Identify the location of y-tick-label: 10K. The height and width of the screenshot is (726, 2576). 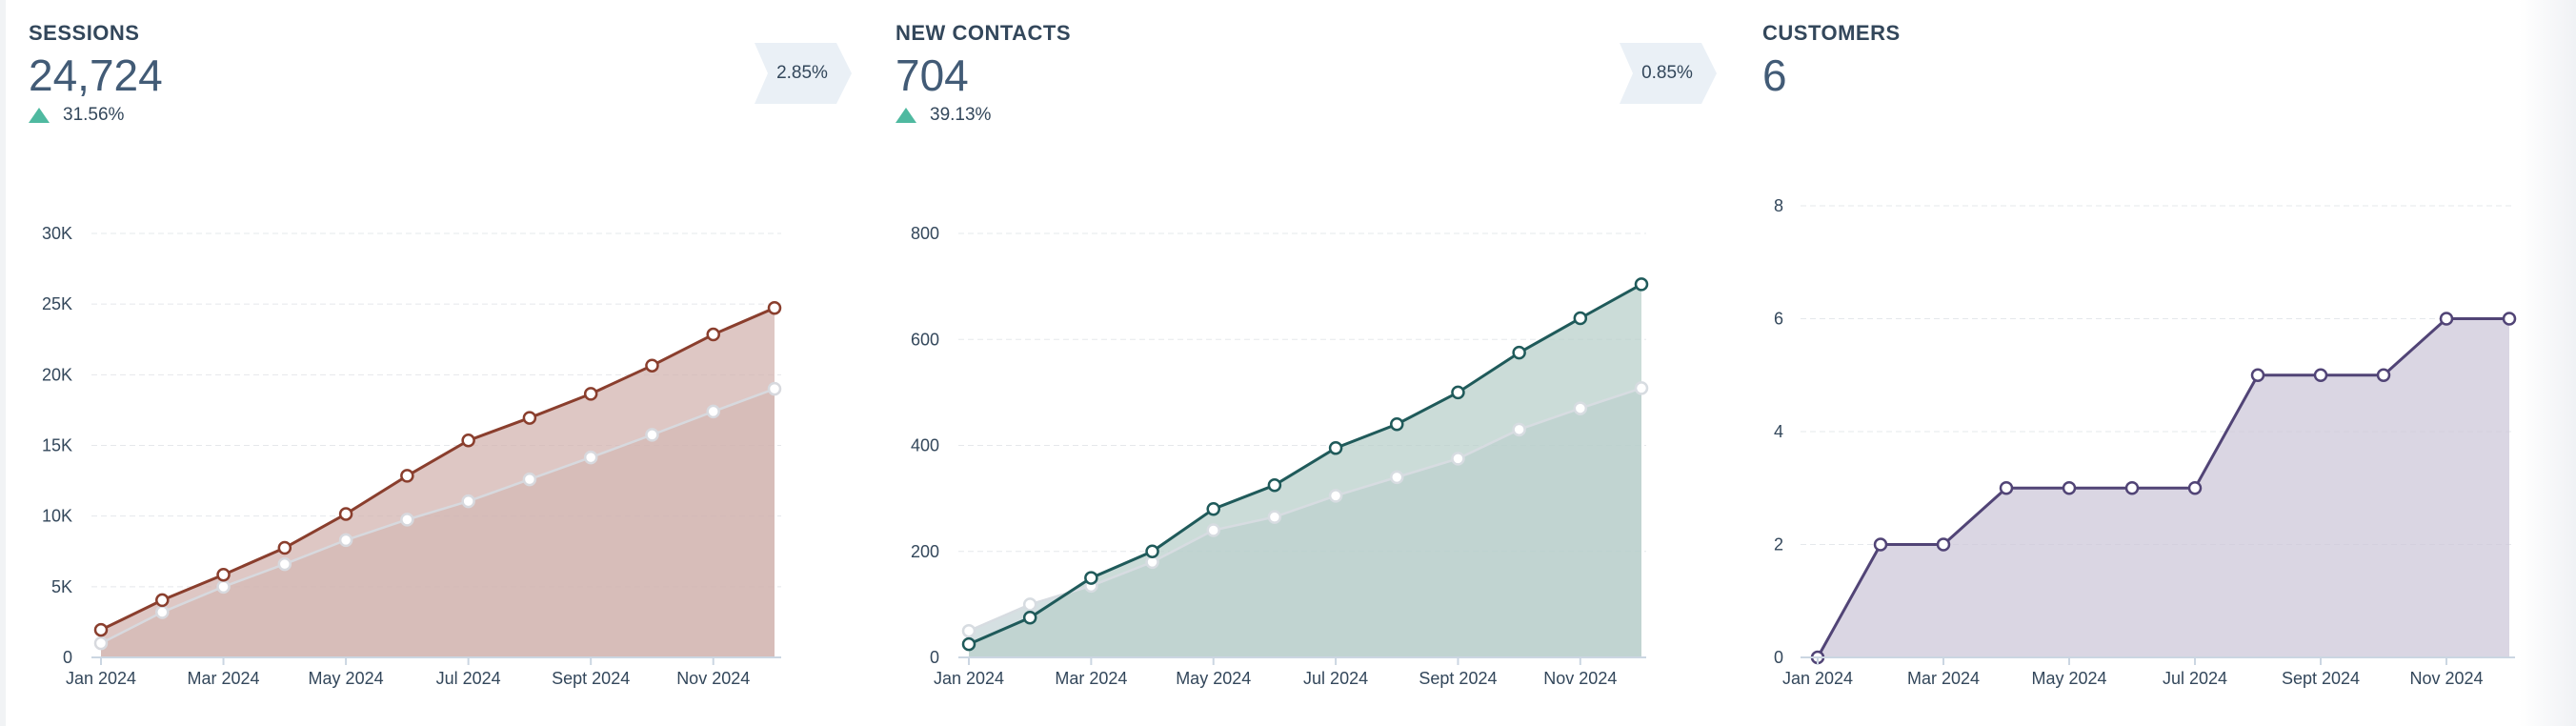
(57, 517).